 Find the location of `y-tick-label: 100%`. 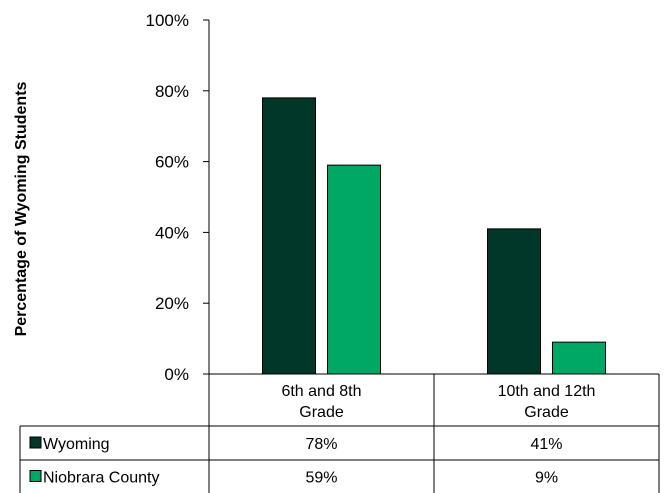

y-tick-label: 100% is located at coordinates (167, 20).